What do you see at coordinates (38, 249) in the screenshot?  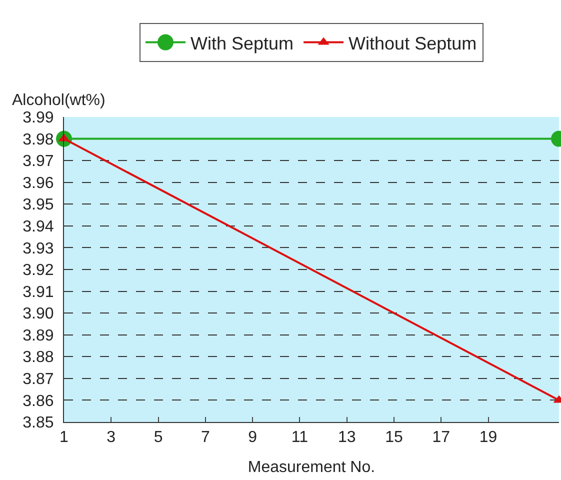 I see `y-tick-label: 3.93` at bounding box center [38, 249].